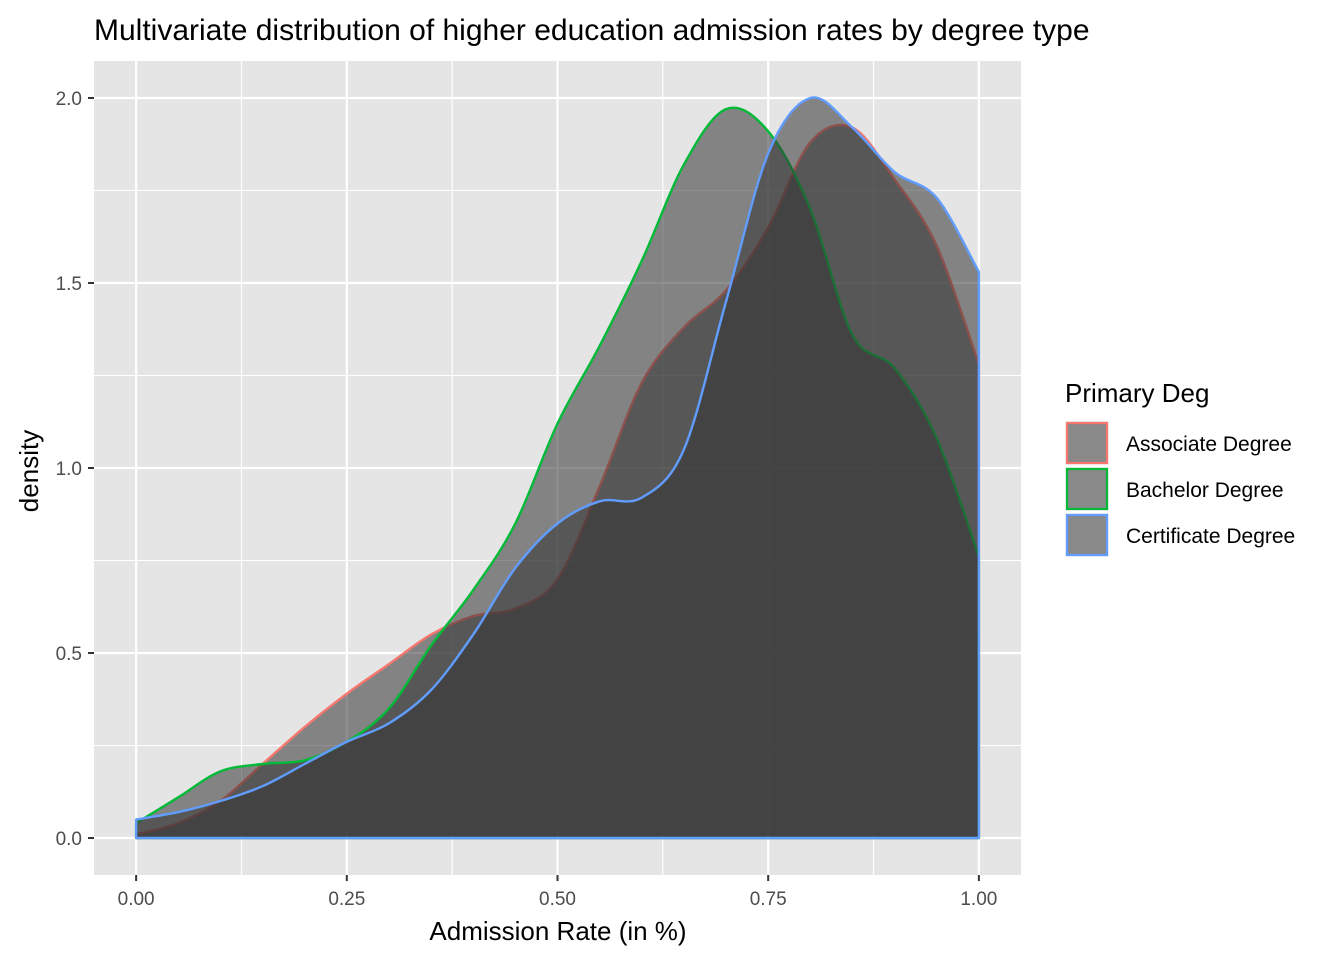 This screenshot has width=1344, height=960. I want to click on legend-label: Bachelor Degree, so click(1205, 490).